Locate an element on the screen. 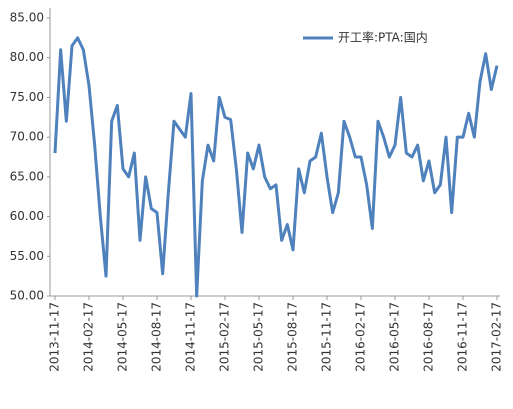 The image size is (513, 409). x-tick-label: 2016-08-17 is located at coordinates (429, 337).